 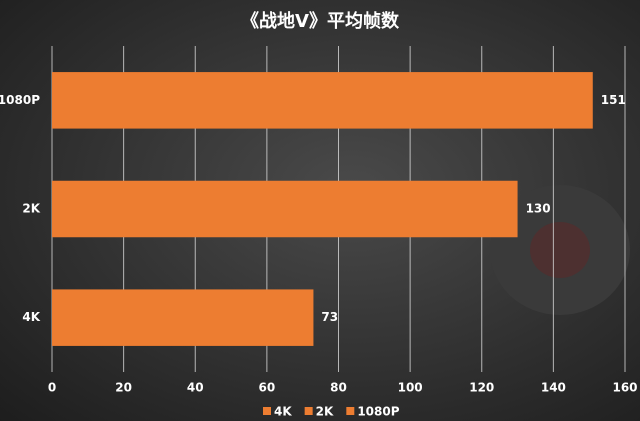 What do you see at coordinates (378, 412) in the screenshot?
I see `legend-label: 1080P` at bounding box center [378, 412].